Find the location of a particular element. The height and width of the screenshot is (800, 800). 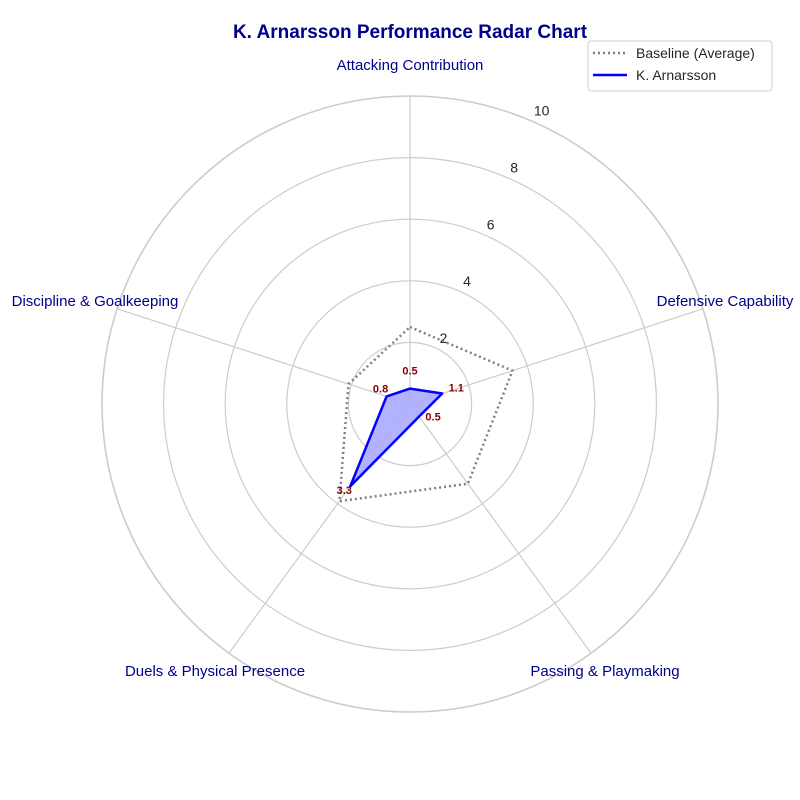

radial-tick-label: 2 is located at coordinates (444, 338).